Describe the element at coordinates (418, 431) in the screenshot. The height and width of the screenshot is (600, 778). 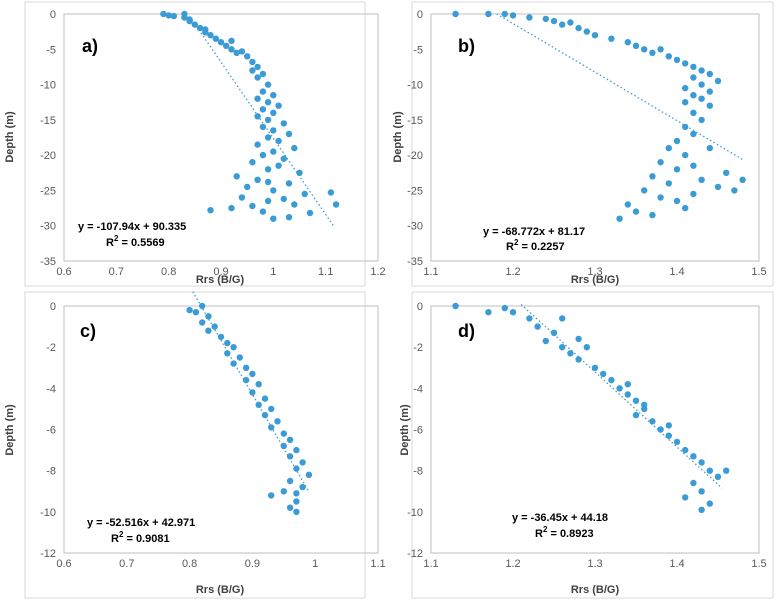
I see `y-tick-label: -6` at that location.